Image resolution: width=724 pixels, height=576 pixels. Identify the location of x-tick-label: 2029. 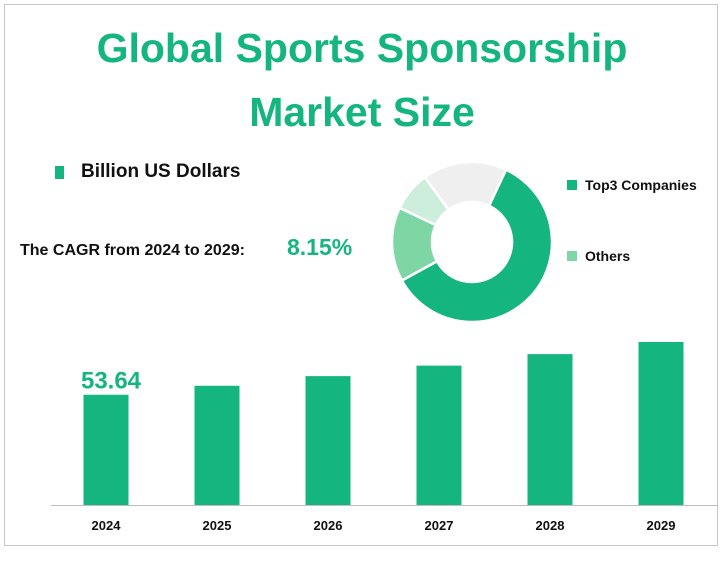
(661, 525).